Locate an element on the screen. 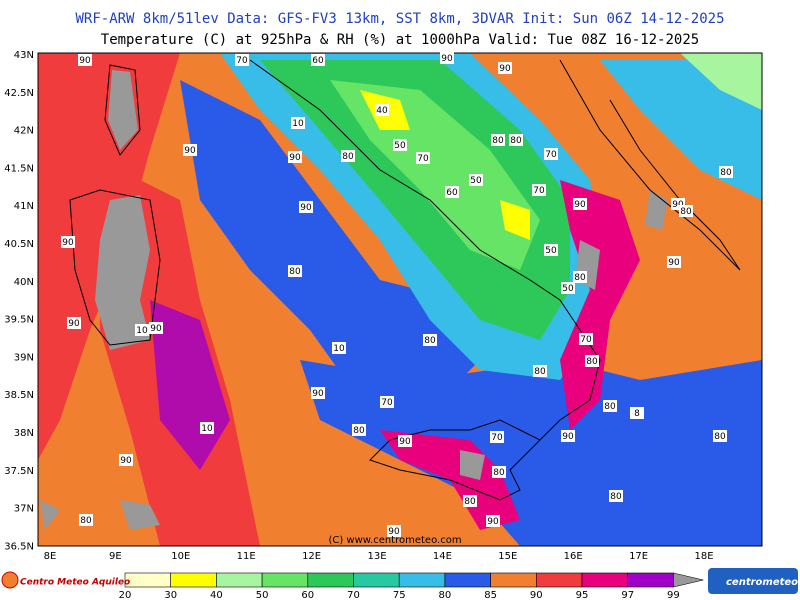  lat-label: 43N is located at coordinates (24, 55).